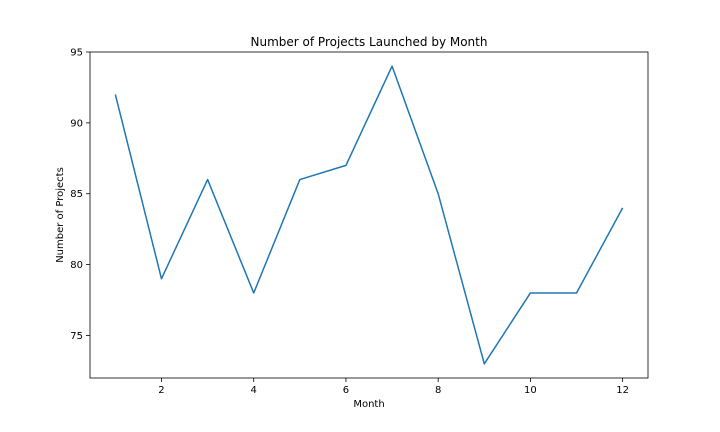 Image resolution: width=720 pixels, height=432 pixels. What do you see at coordinates (76, 265) in the screenshot?
I see `y-tick-label: 80` at bounding box center [76, 265].